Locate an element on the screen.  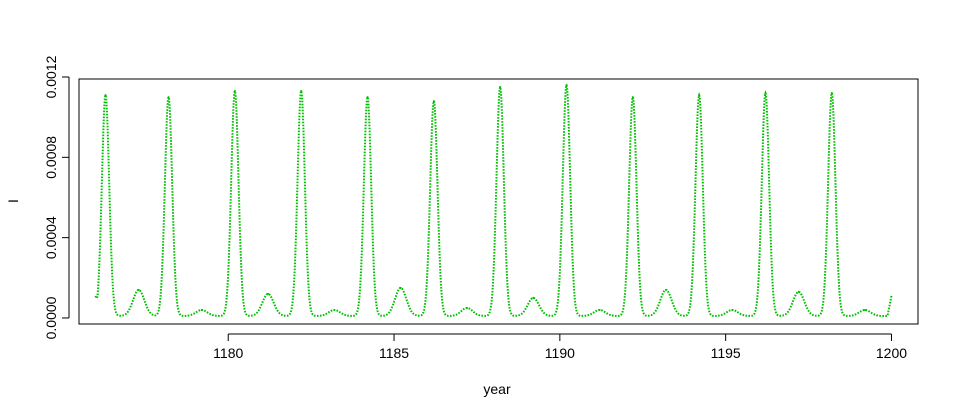
y-tick-label: 0.0000 is located at coordinates (51, 317).